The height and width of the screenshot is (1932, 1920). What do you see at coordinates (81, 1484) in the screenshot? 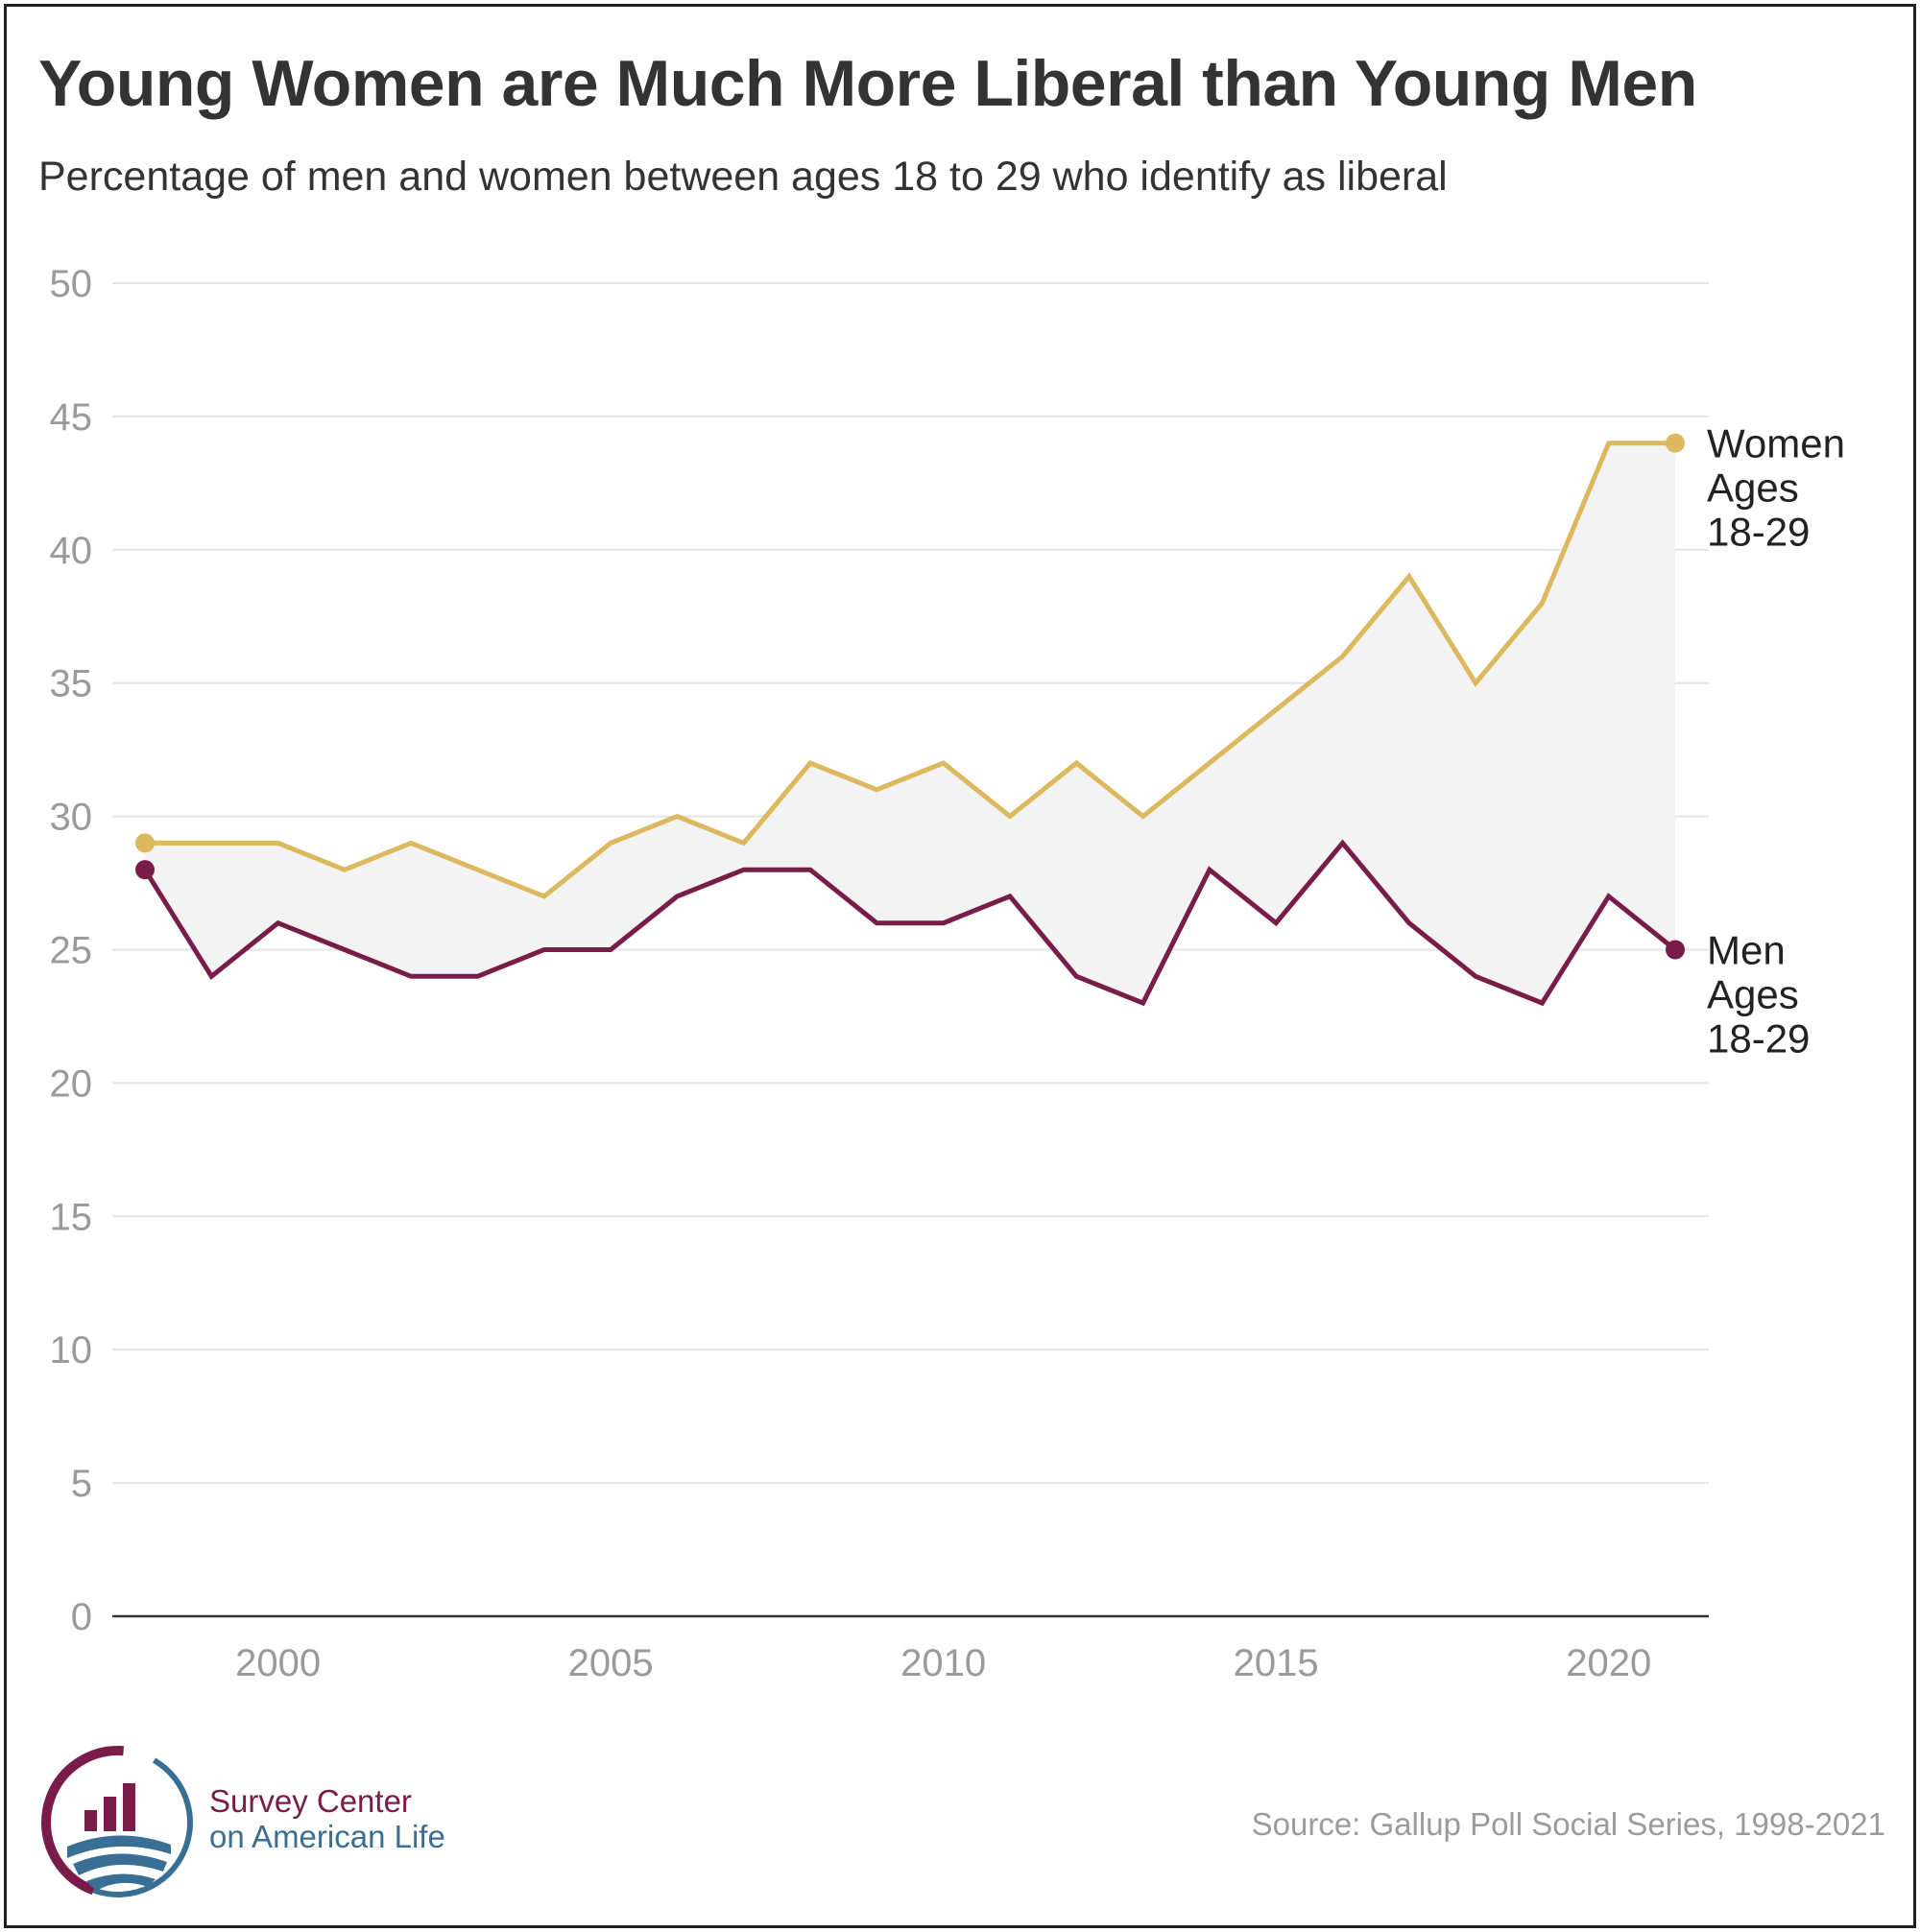
I see `y-tick-label: 5` at bounding box center [81, 1484].